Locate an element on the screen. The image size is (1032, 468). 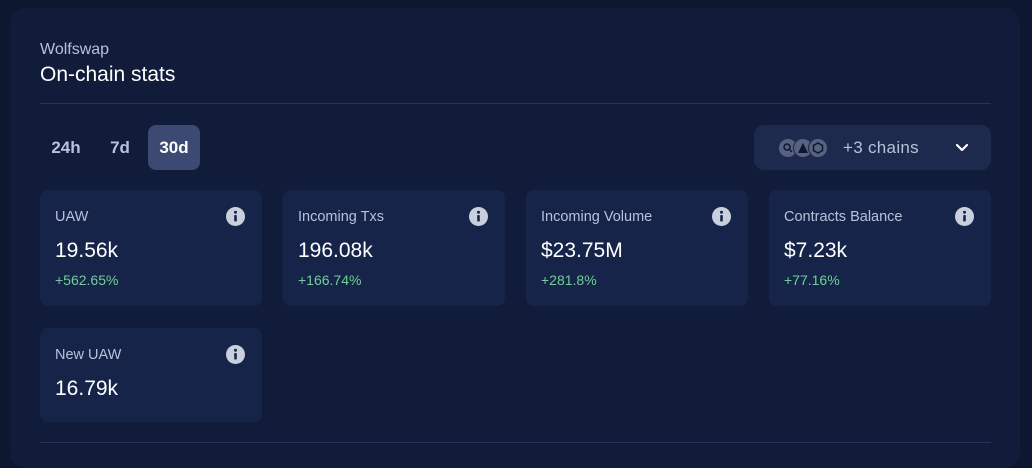
stat-label: UAW is located at coordinates (72, 217).